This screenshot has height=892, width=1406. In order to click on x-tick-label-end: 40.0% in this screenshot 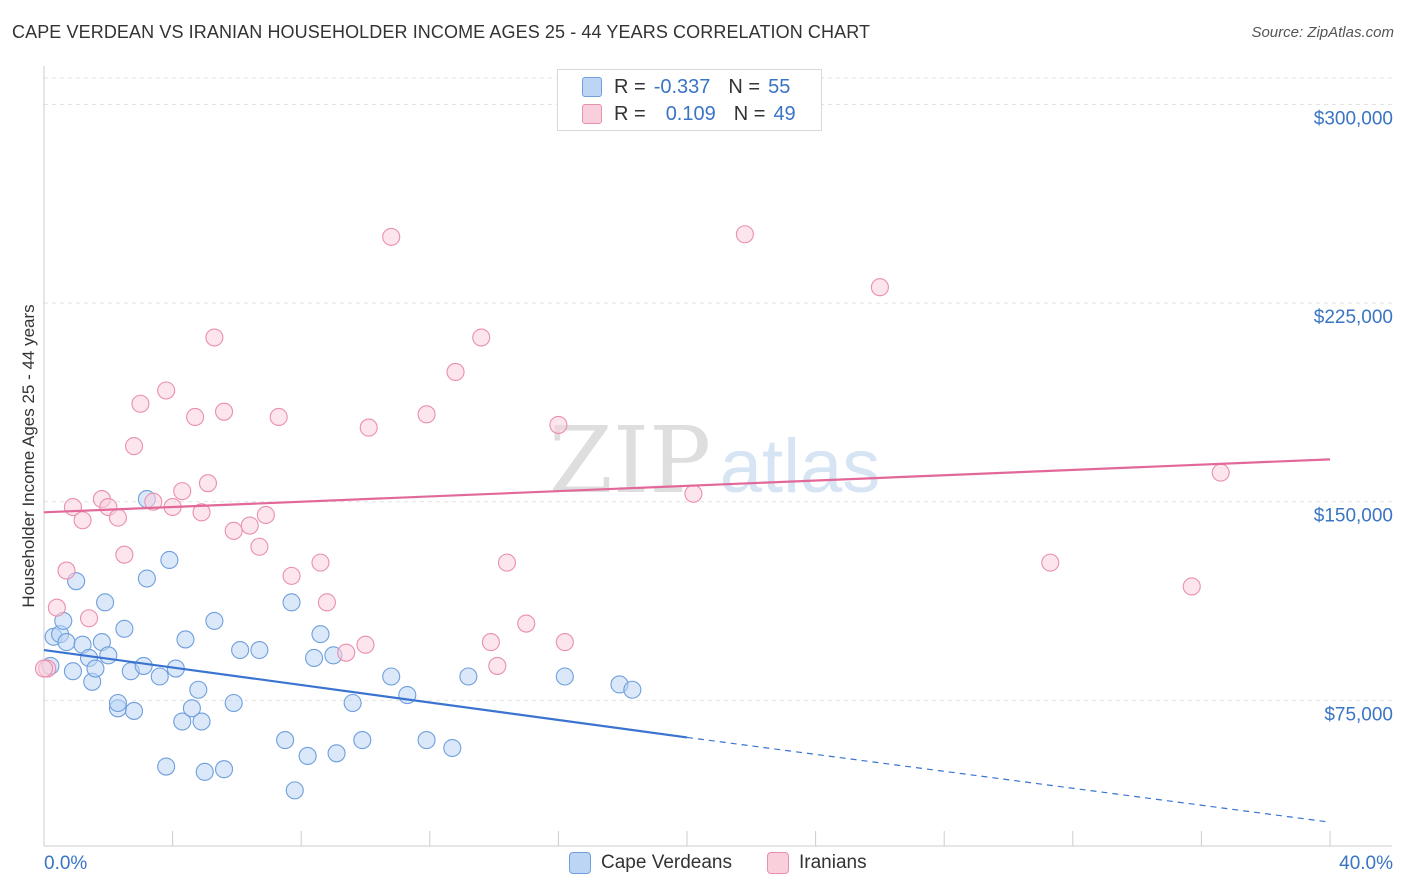, I will do `click(1366, 863)`.